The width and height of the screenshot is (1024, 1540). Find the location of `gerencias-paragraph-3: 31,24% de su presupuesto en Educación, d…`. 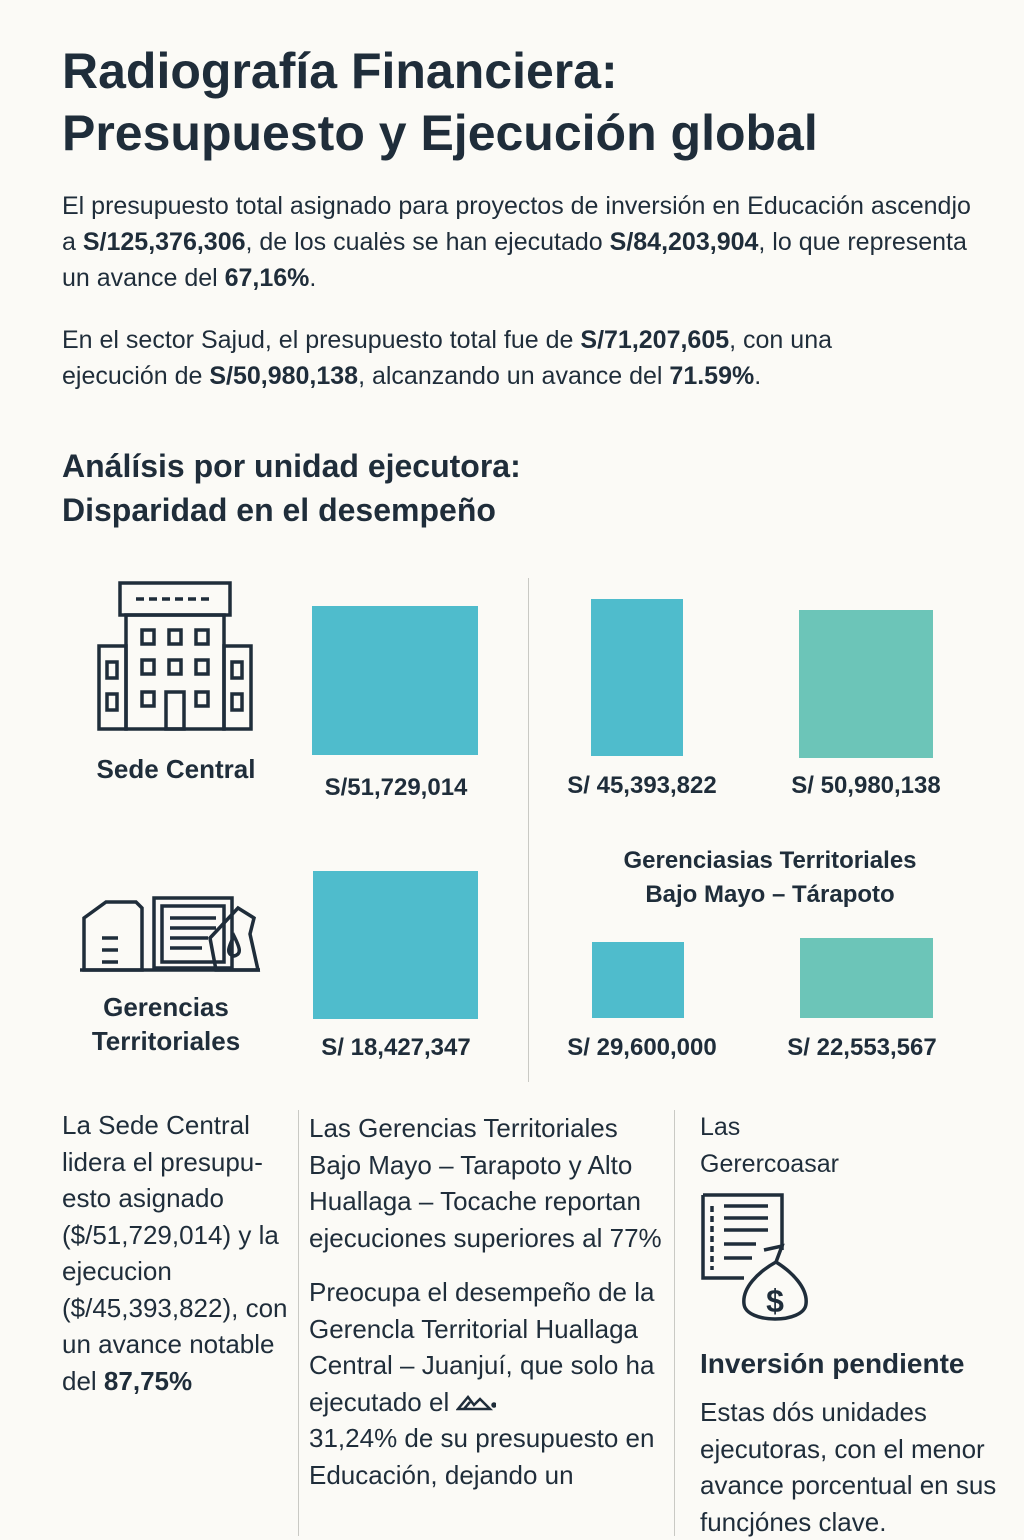

gerencias-paragraph-3: 31,24% de su presupuesto en Educación, d… is located at coordinates (482, 1456).